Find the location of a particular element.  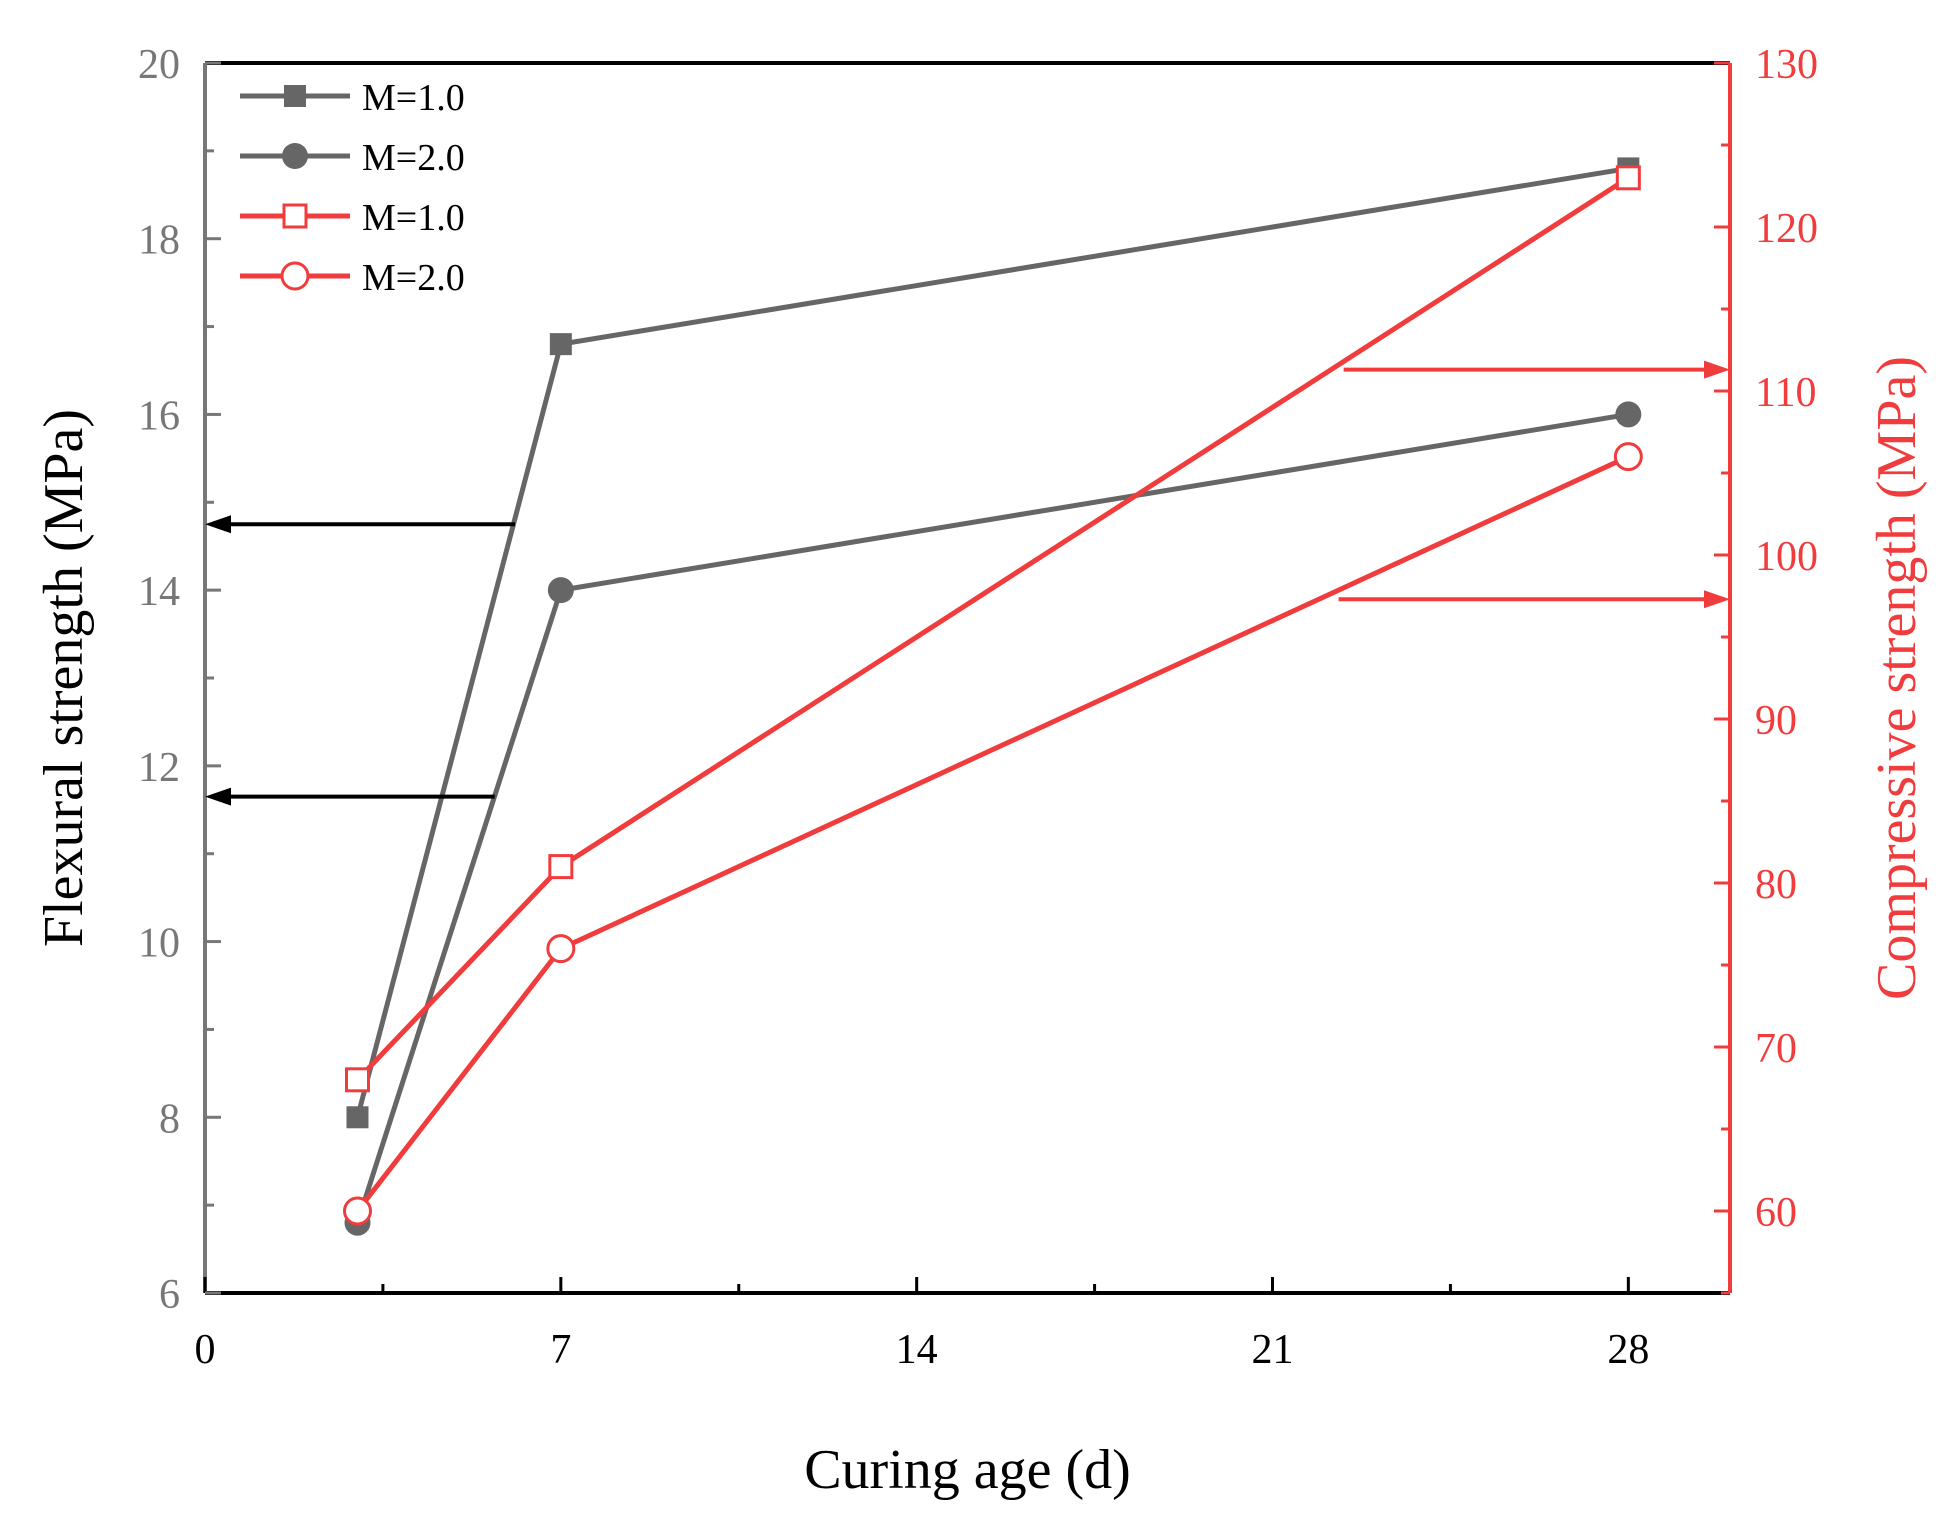

left-y-axis-title: Flexural strength (MPa) is located at coordinates (64, 678).